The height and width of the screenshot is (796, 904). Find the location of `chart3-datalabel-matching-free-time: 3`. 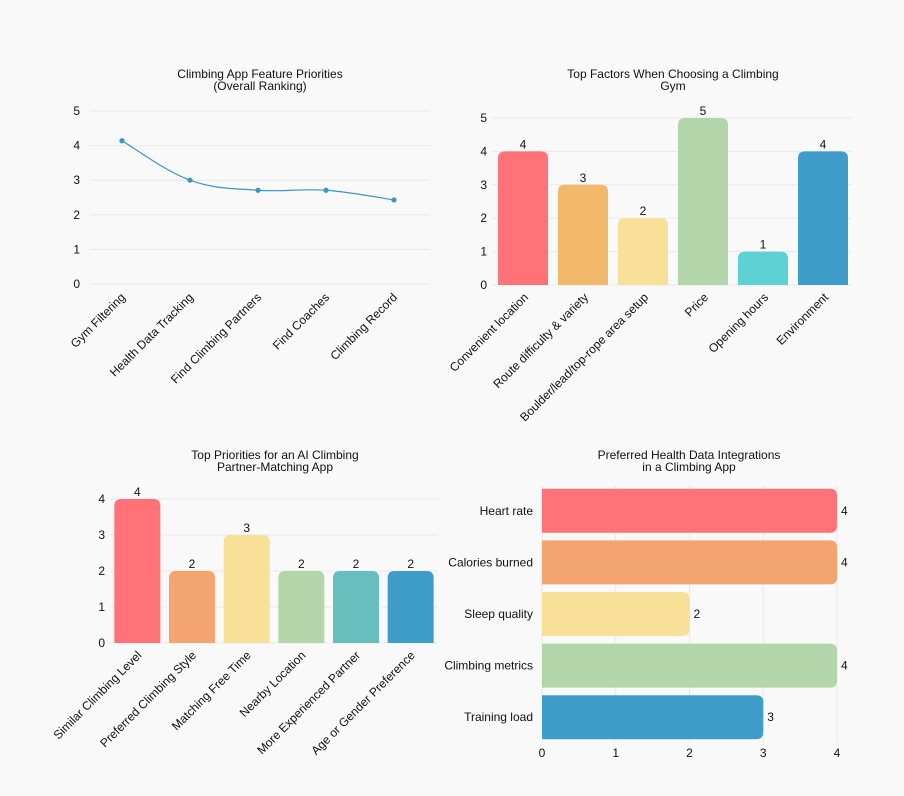

chart3-datalabel-matching-free-time: 3 is located at coordinates (246, 528).